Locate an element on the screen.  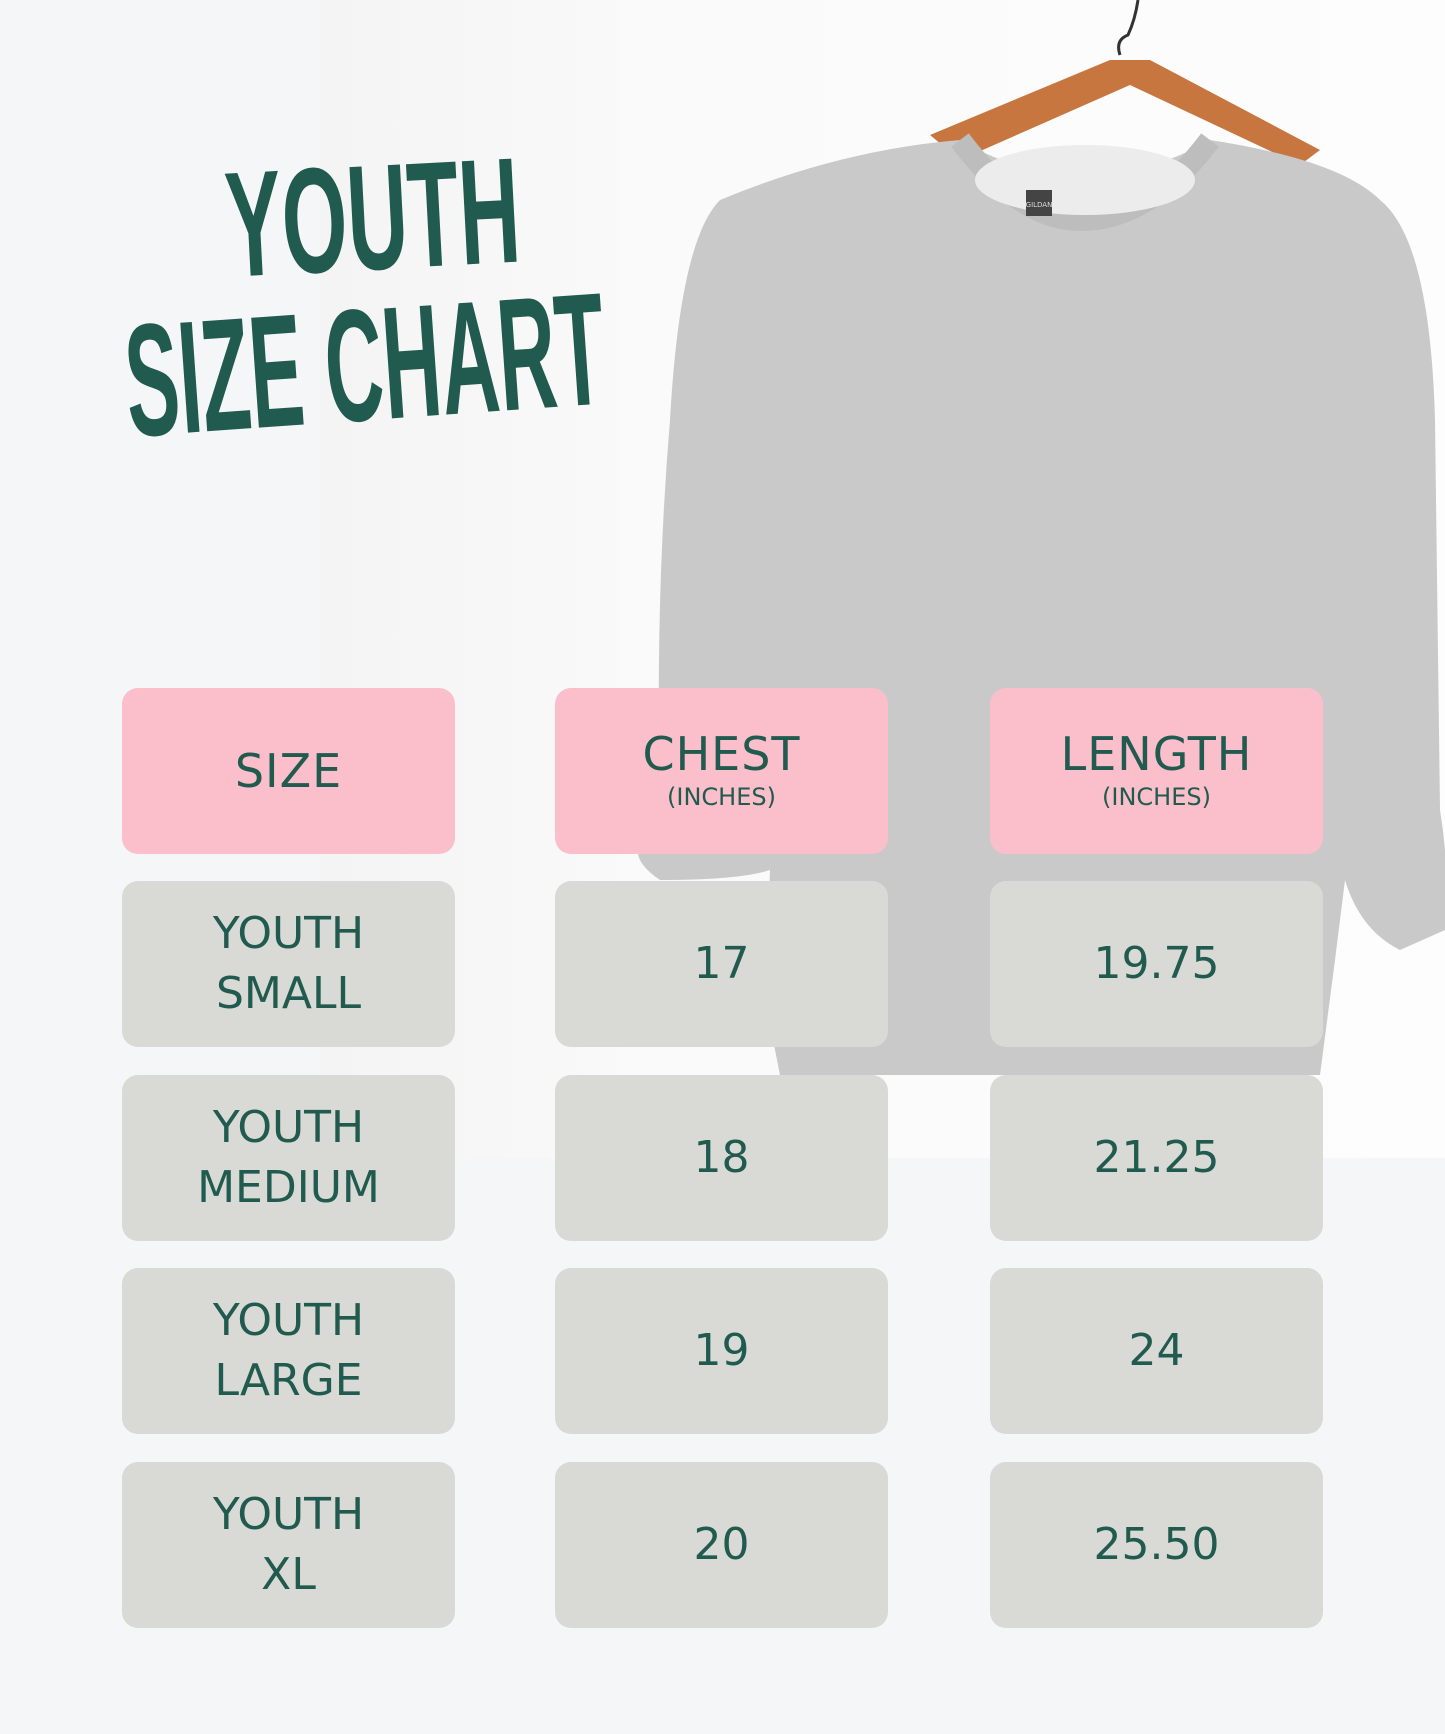
length-cell: 19.75 is located at coordinates (1156, 964).